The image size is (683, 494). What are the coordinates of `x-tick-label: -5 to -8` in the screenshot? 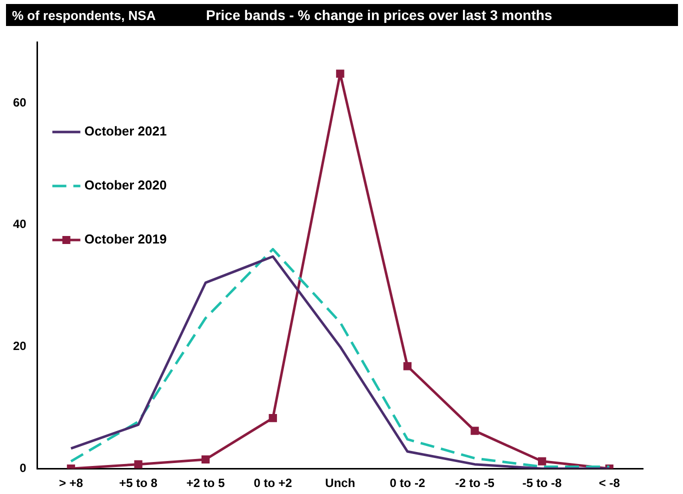 It's located at (542, 483).